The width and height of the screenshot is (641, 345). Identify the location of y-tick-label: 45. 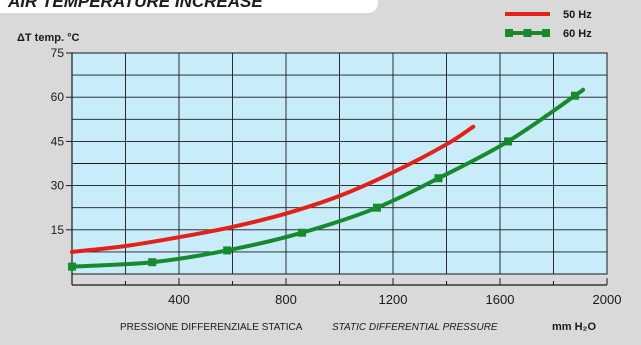
(58, 141).